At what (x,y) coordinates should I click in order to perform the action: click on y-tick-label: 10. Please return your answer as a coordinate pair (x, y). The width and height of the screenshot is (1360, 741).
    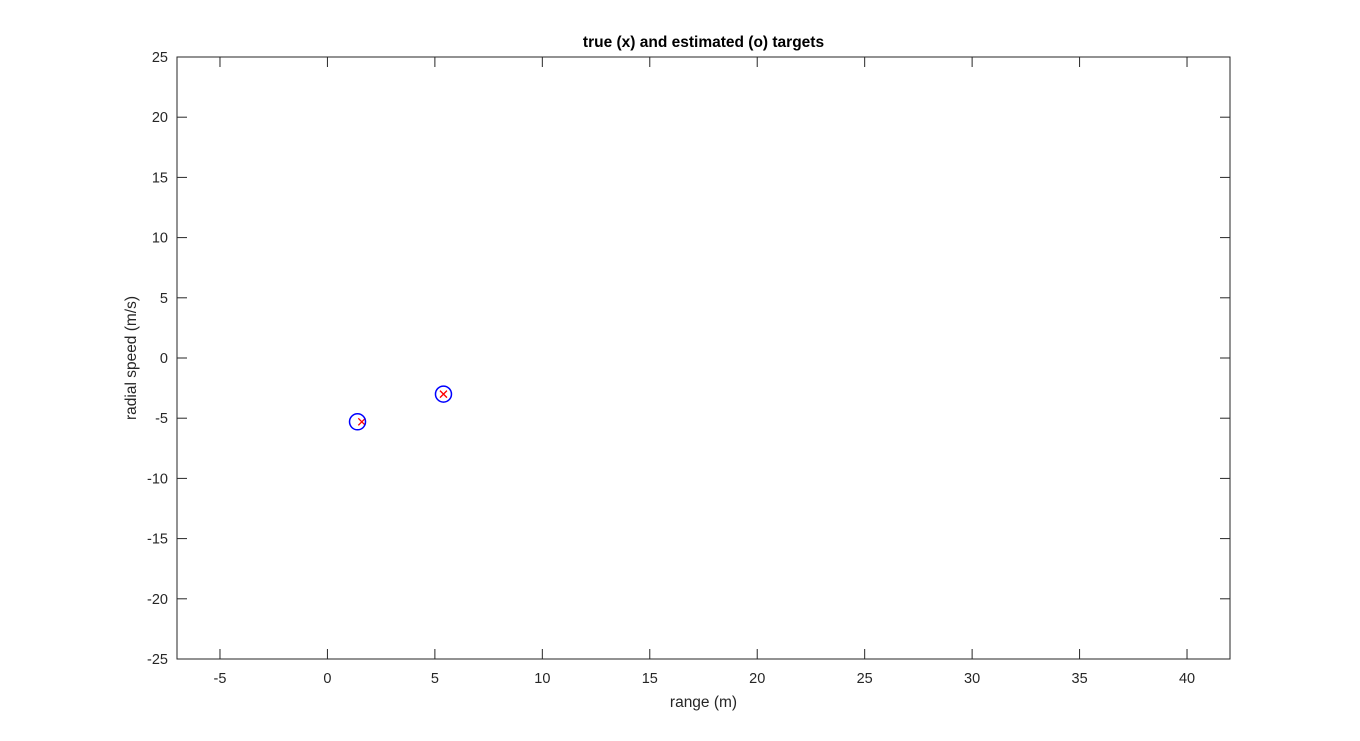
    Looking at the image, I should click on (160, 239).